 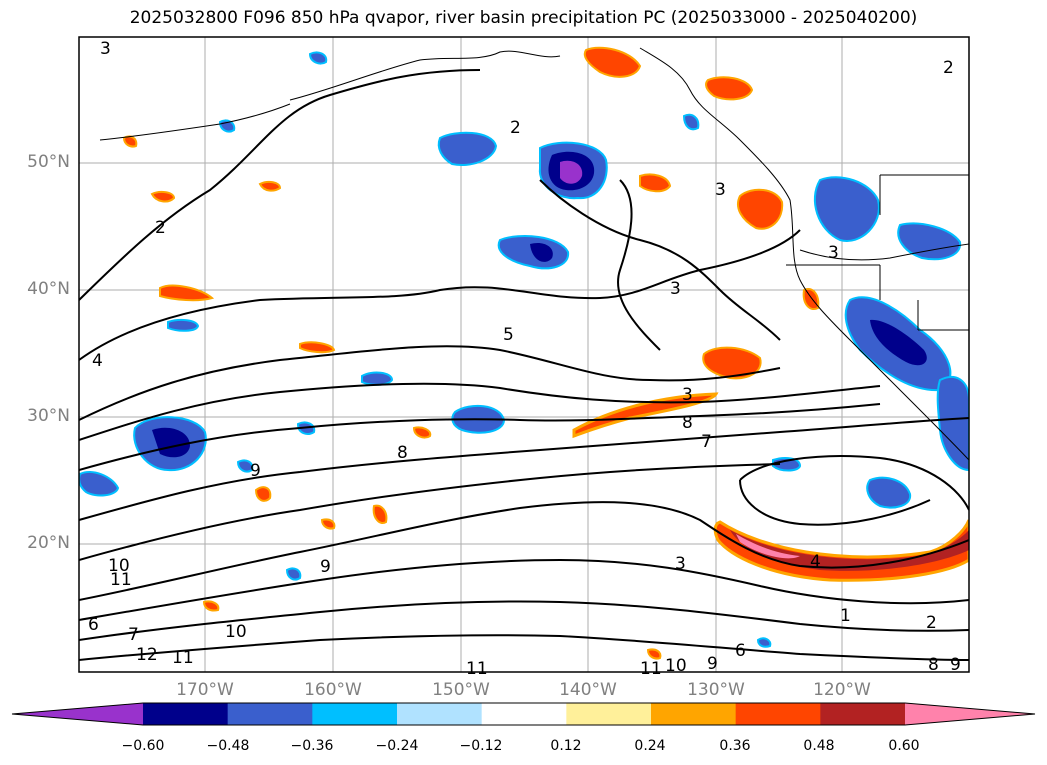 I want to click on contour-label: 1, so click(x=845, y=616).